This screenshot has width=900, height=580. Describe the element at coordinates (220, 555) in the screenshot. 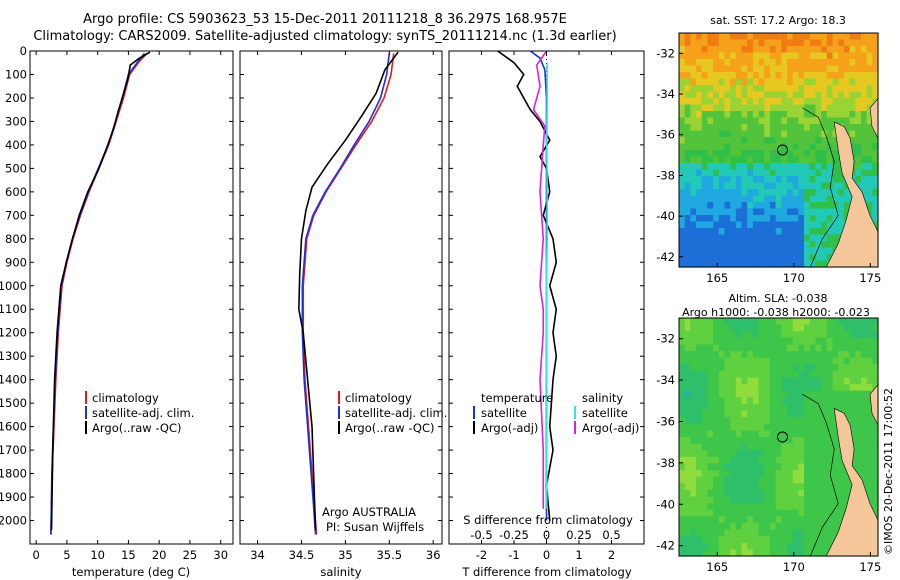

I see `x-tick-label: 30` at that location.